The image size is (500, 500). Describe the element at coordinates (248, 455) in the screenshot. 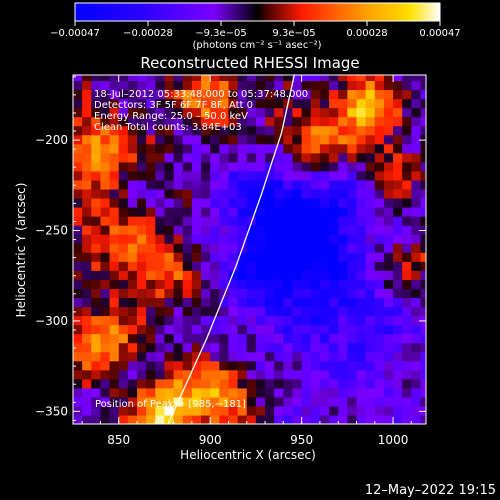

I see `x-axis-label: Heliocentric X (arcsec)` at that location.